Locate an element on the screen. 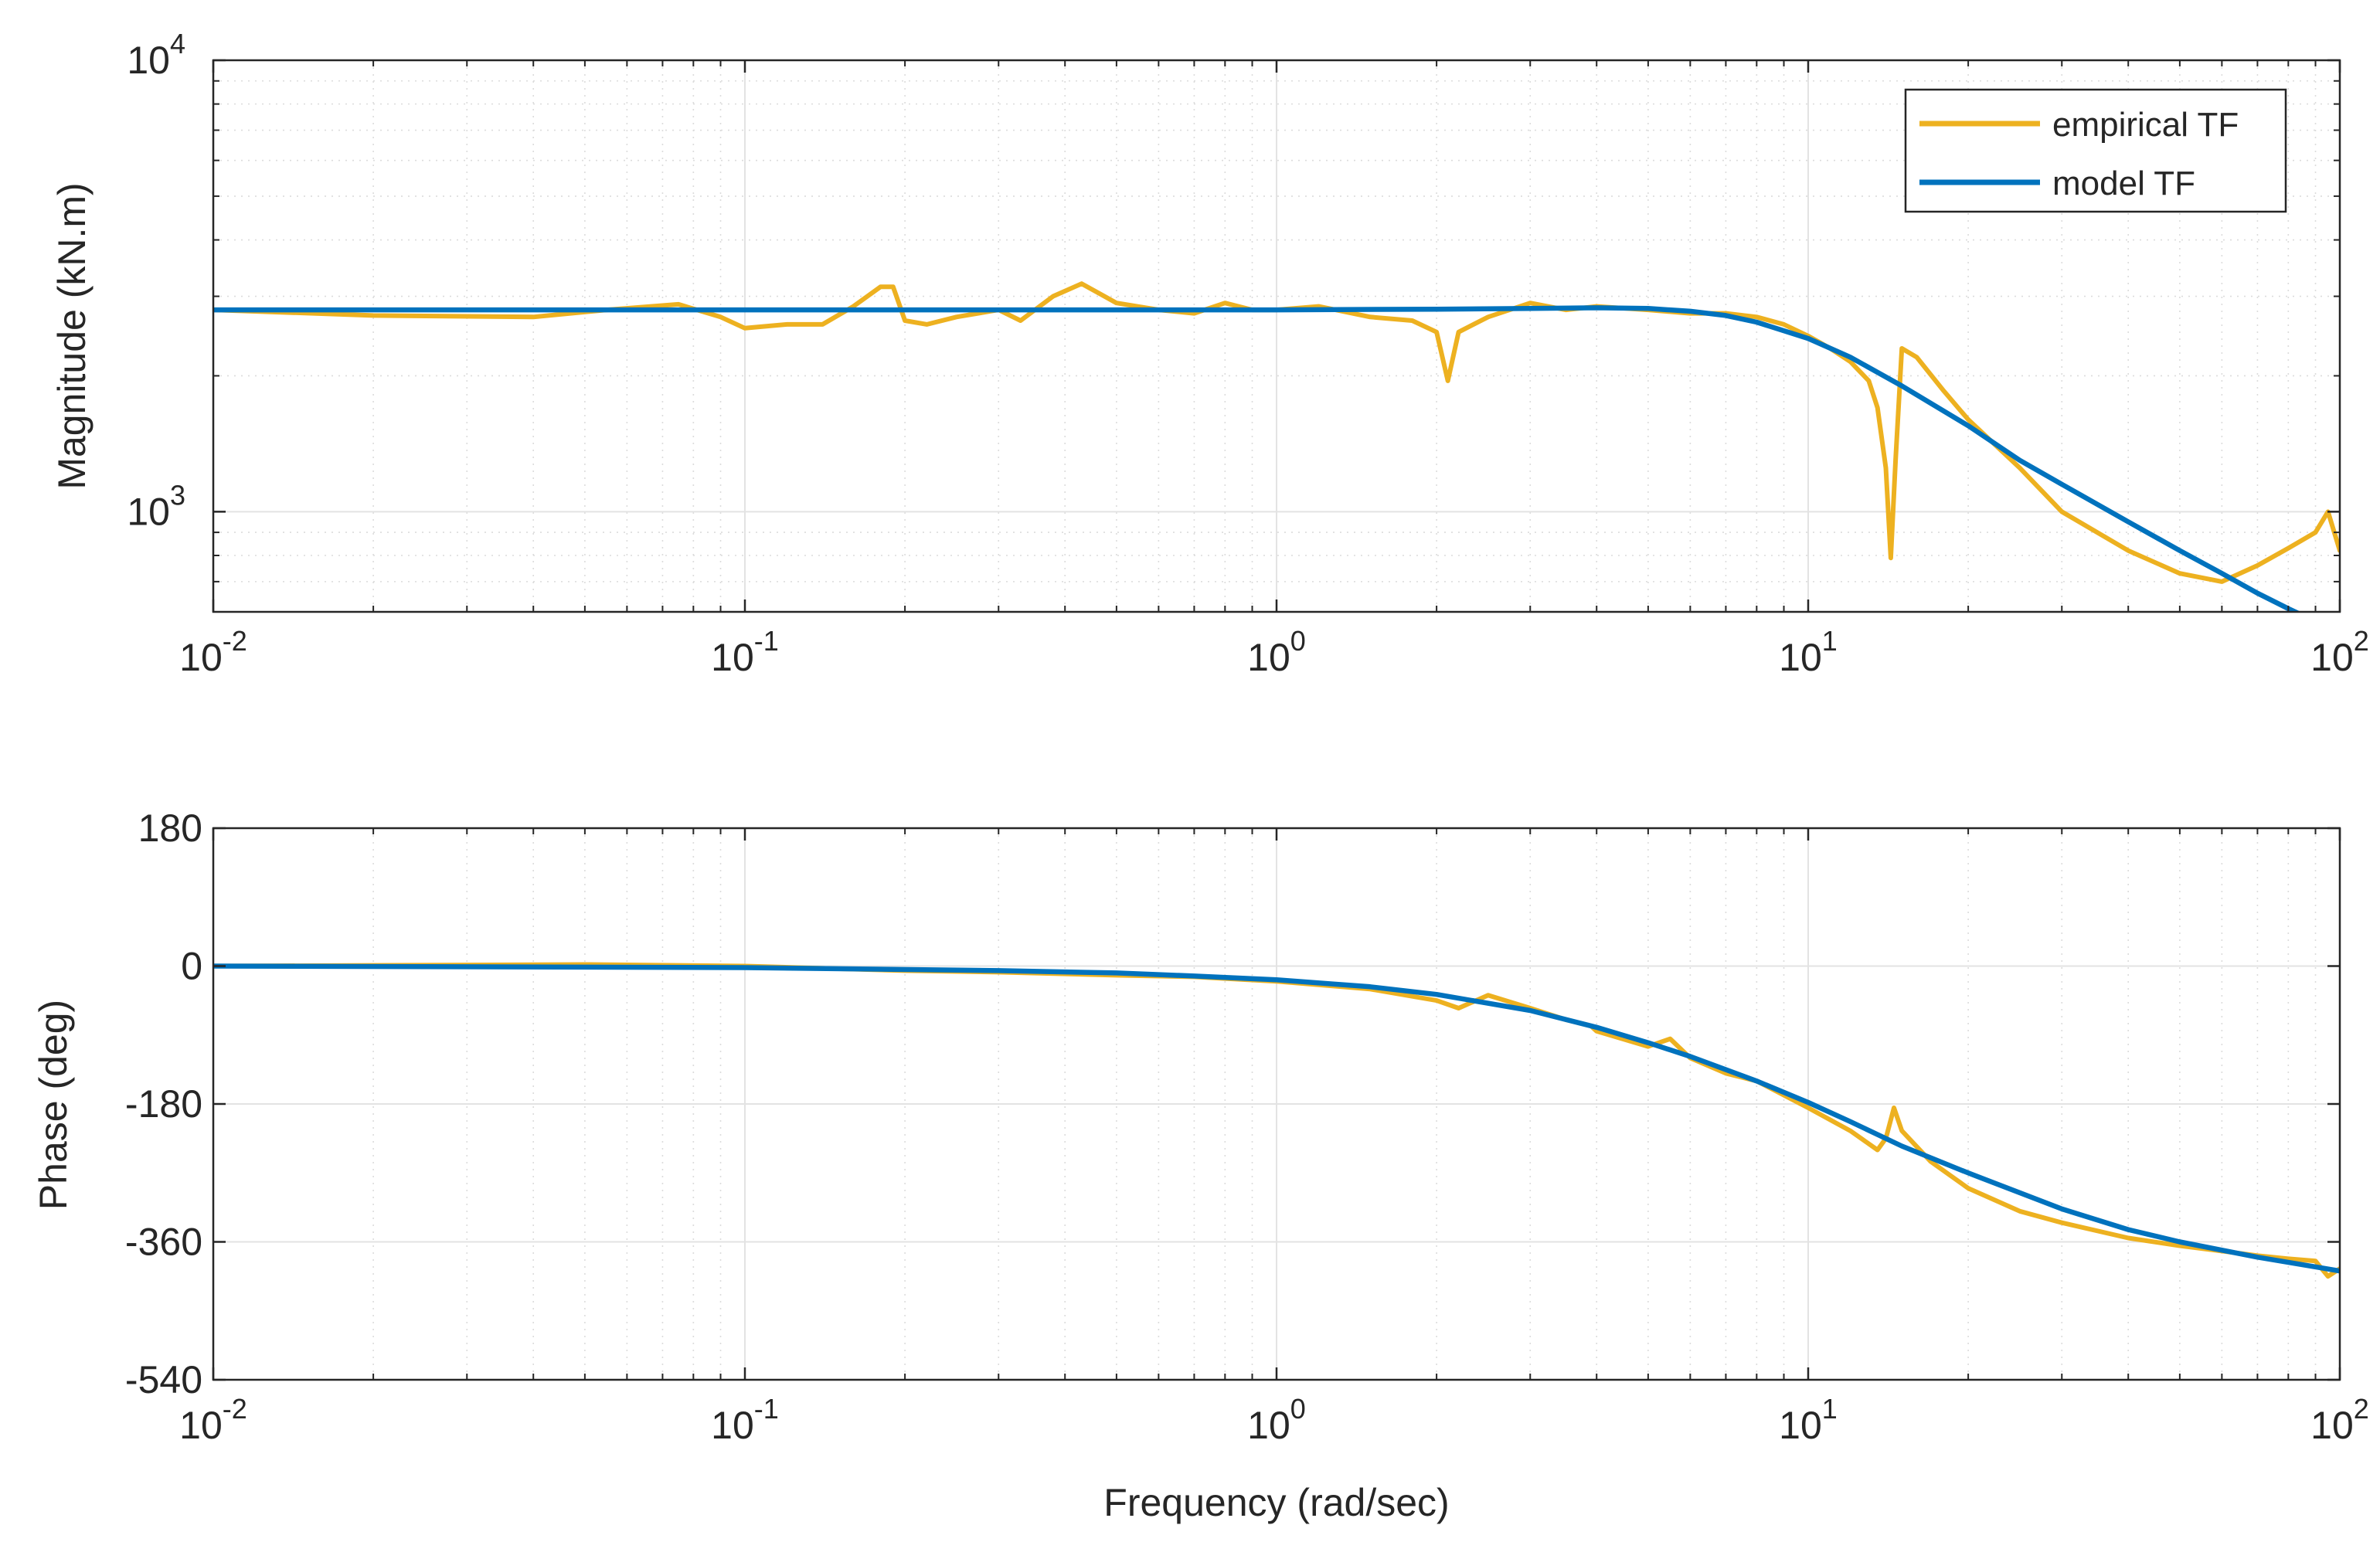 The image size is (2380, 1542). y-tick-label: 180 is located at coordinates (170, 829).